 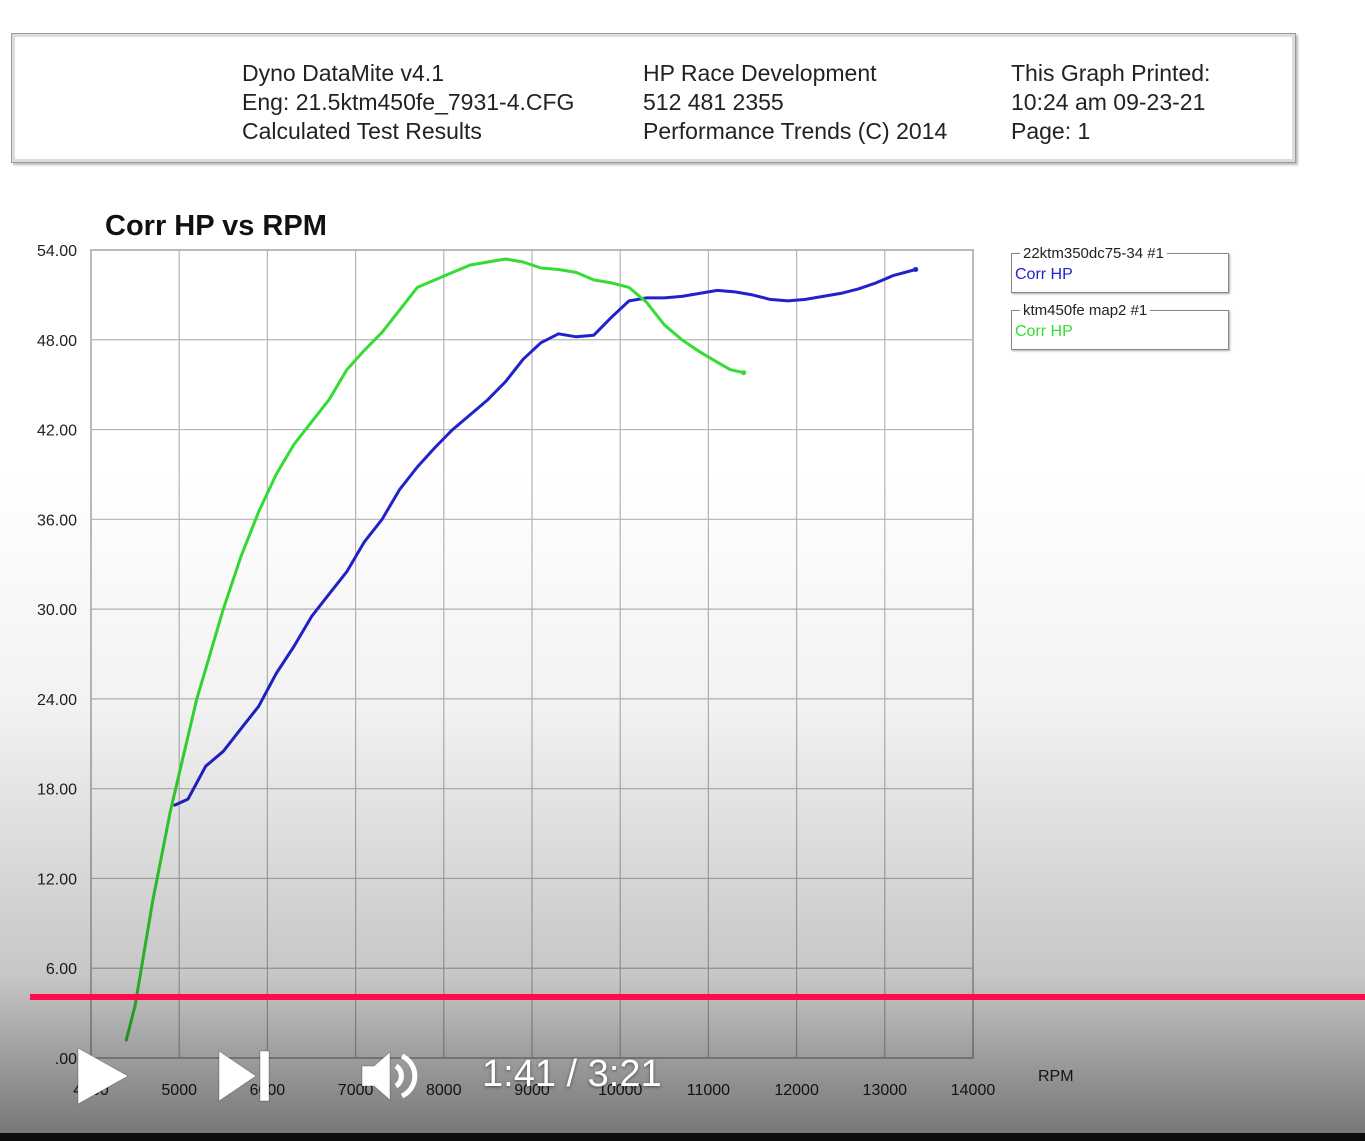 I want to click on x-tick-label: 13000, so click(x=885, y=1090).